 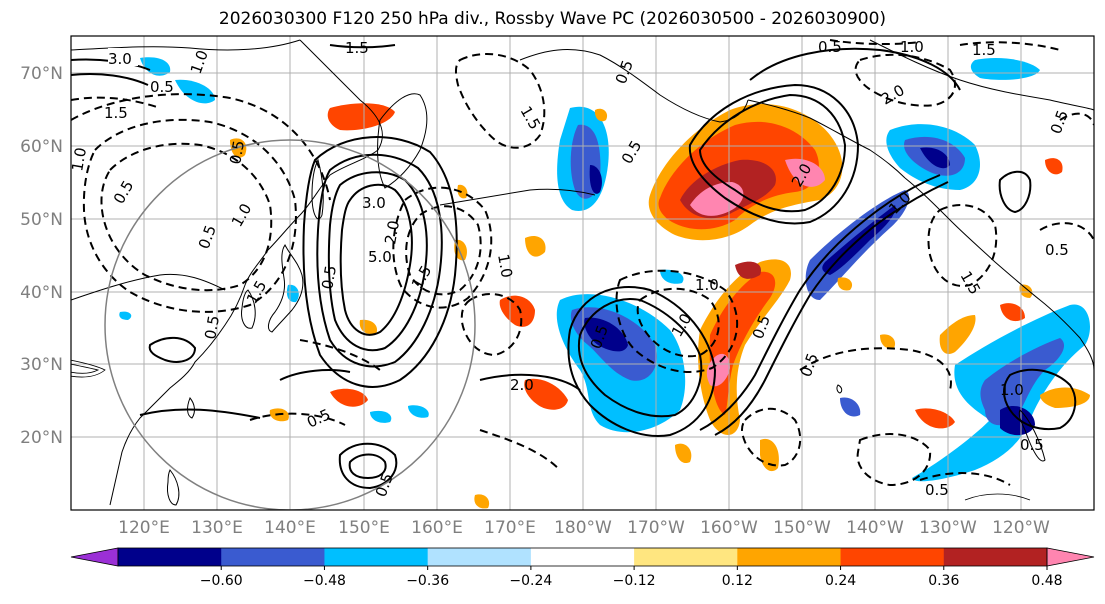 What do you see at coordinates (364, 528) in the screenshot?
I see `lon-label-150e: 150°E` at bounding box center [364, 528].